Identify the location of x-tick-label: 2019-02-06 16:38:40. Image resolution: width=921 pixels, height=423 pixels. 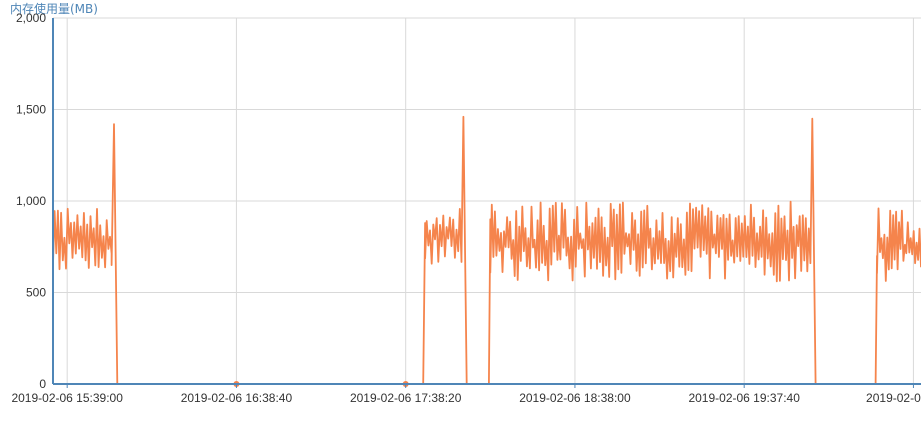
(237, 398).